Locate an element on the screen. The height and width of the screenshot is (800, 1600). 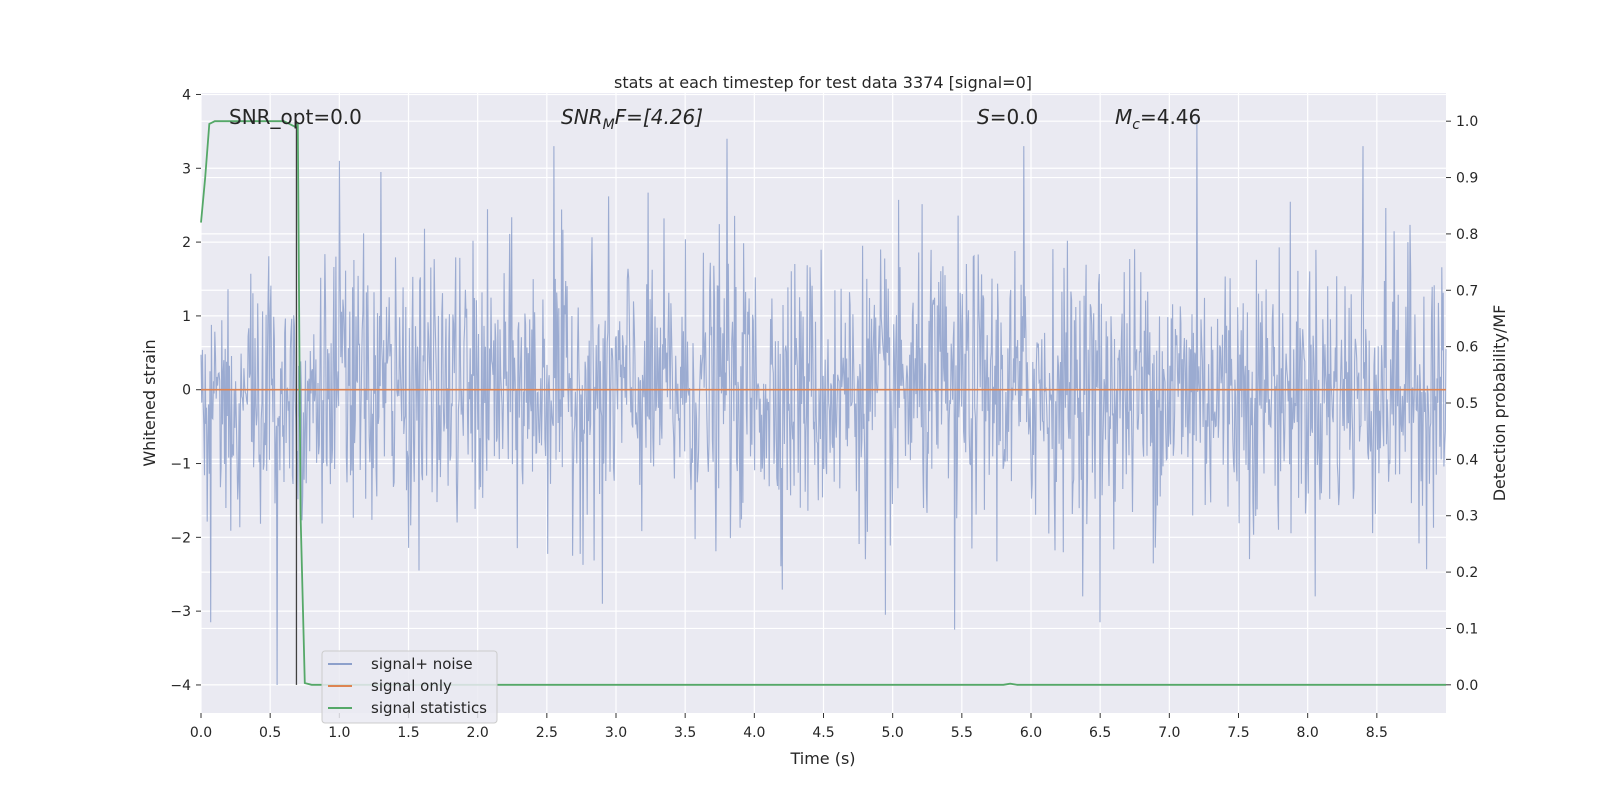
y-ticks-left: −4 −3 −2 −1 0 1 2 3 4 is located at coordinates (185, 390).